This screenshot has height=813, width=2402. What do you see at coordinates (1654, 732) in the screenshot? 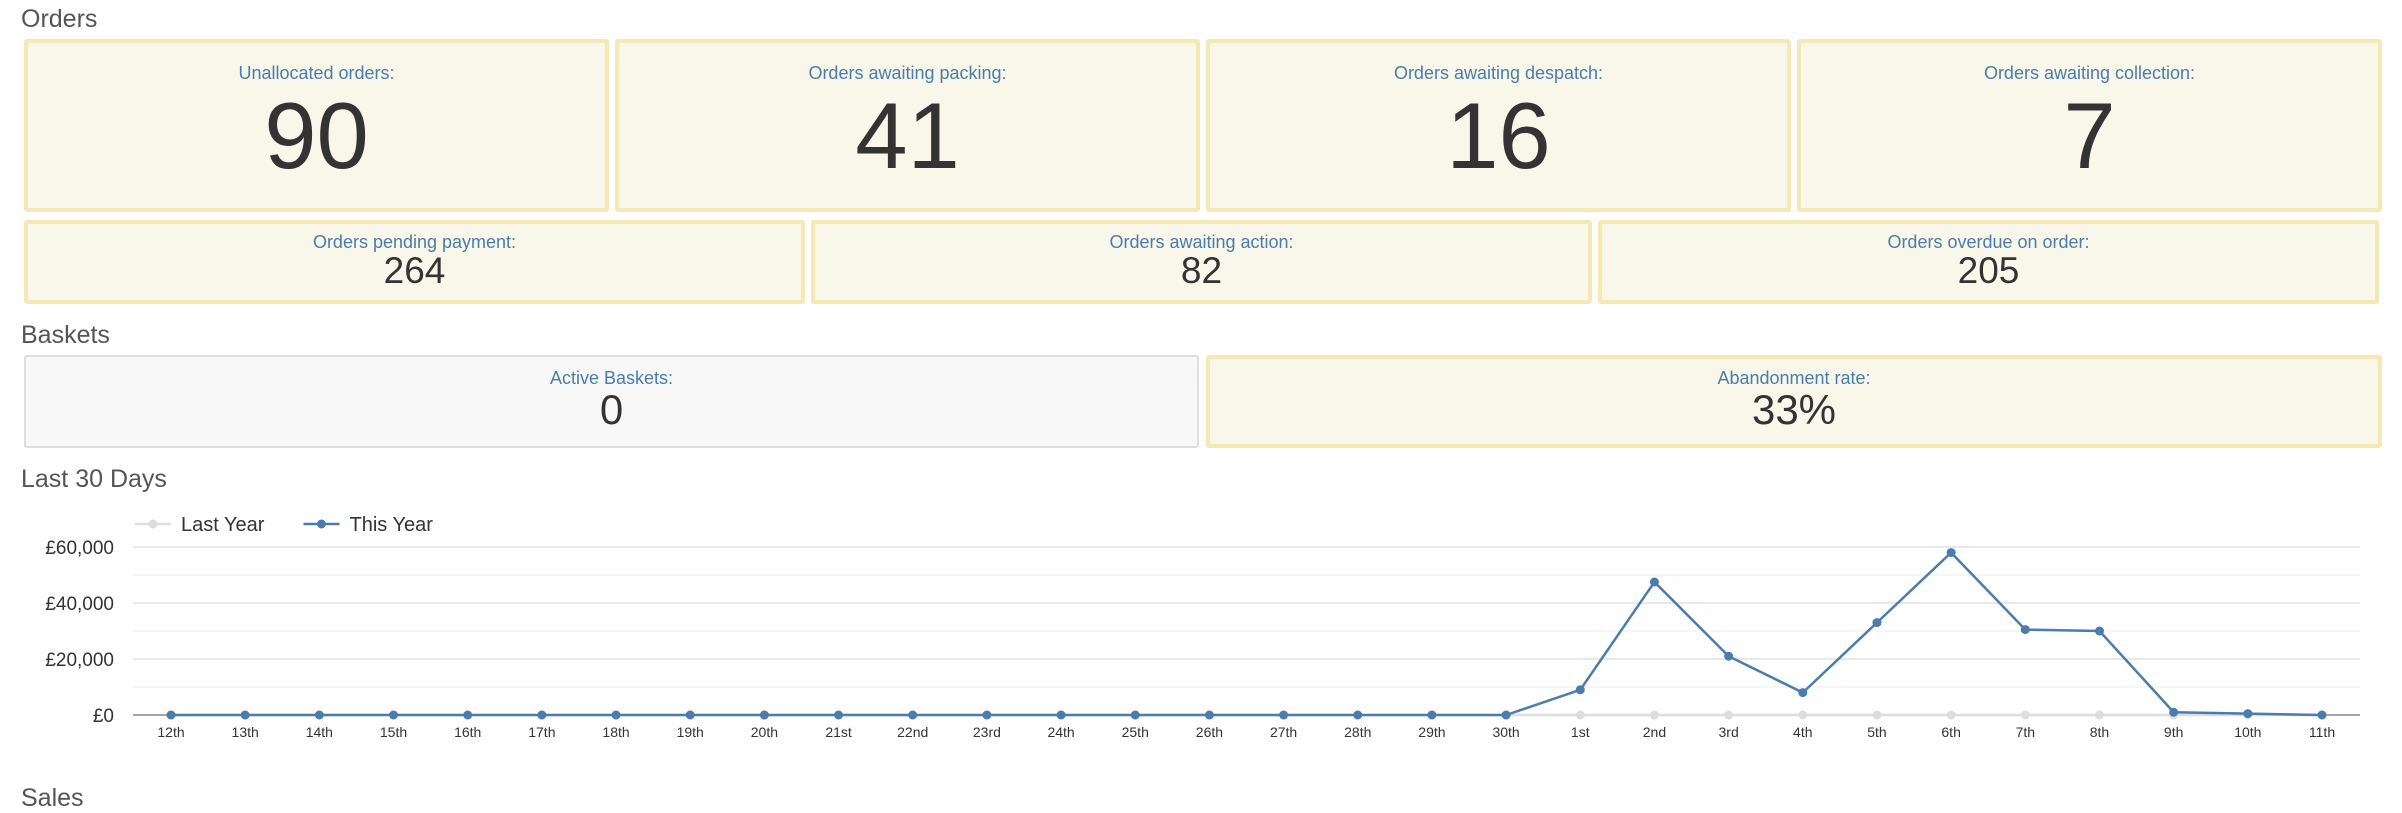
I see `x-tick-label: 2nd` at bounding box center [1654, 732].